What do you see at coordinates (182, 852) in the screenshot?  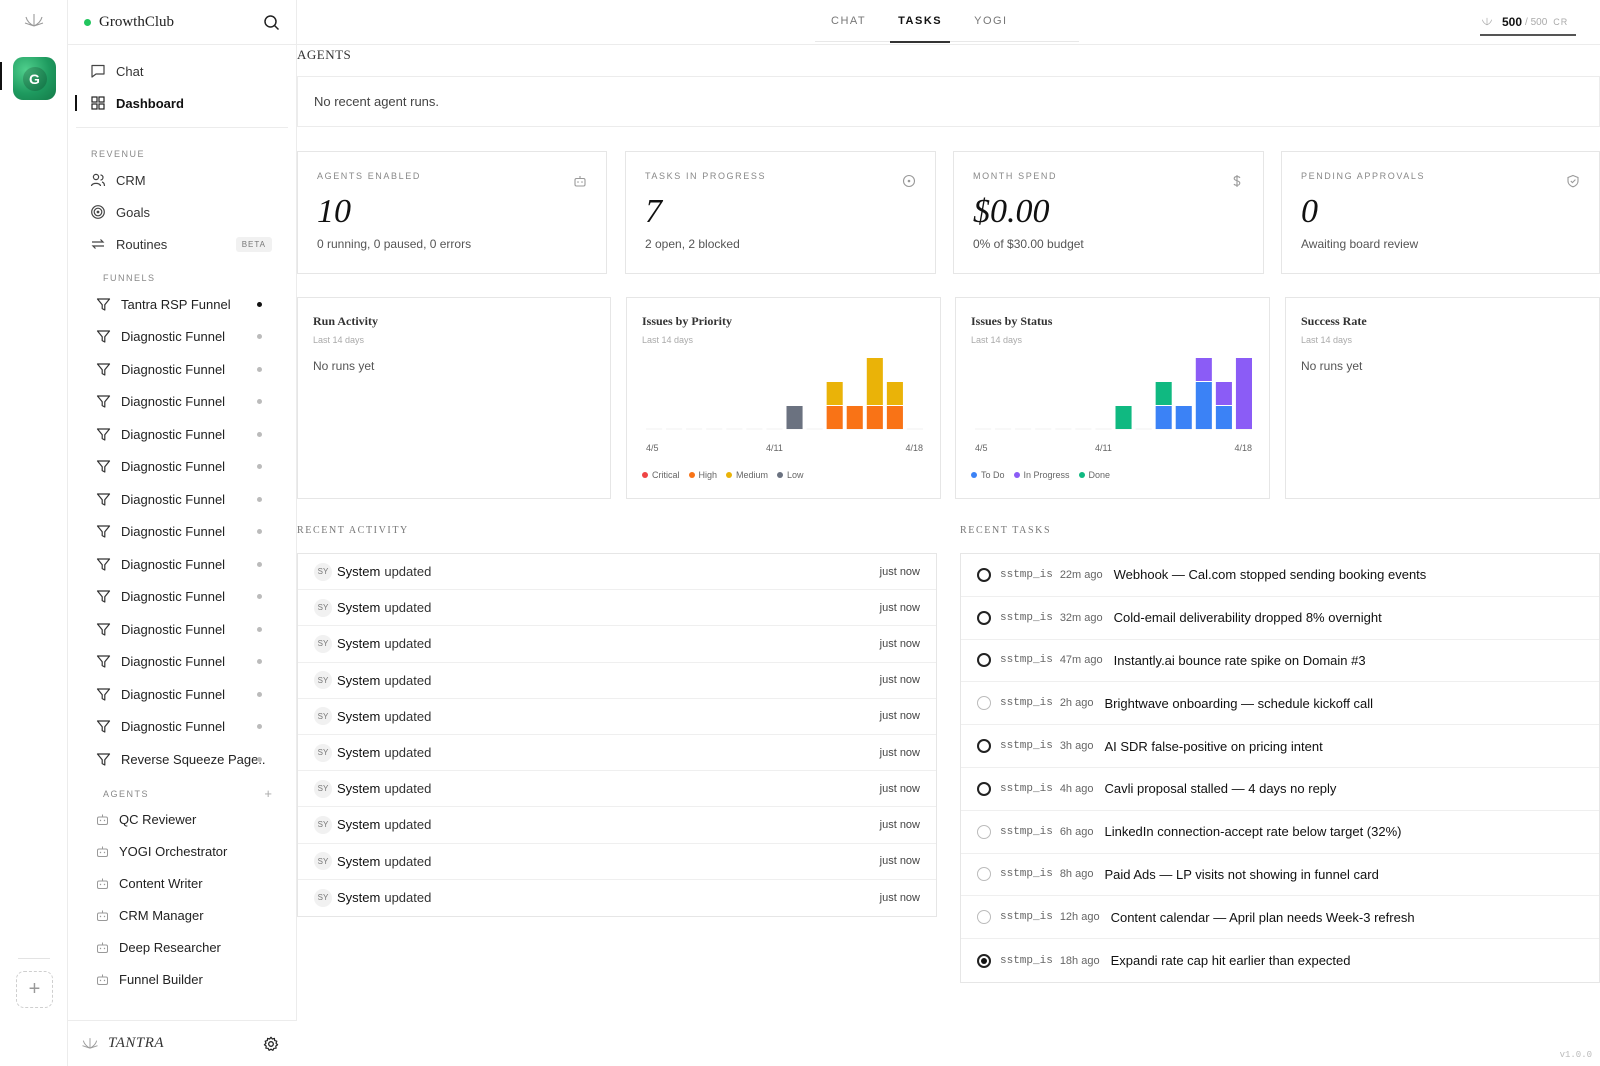 I see `agent-item: YOGI Orchestrator` at bounding box center [182, 852].